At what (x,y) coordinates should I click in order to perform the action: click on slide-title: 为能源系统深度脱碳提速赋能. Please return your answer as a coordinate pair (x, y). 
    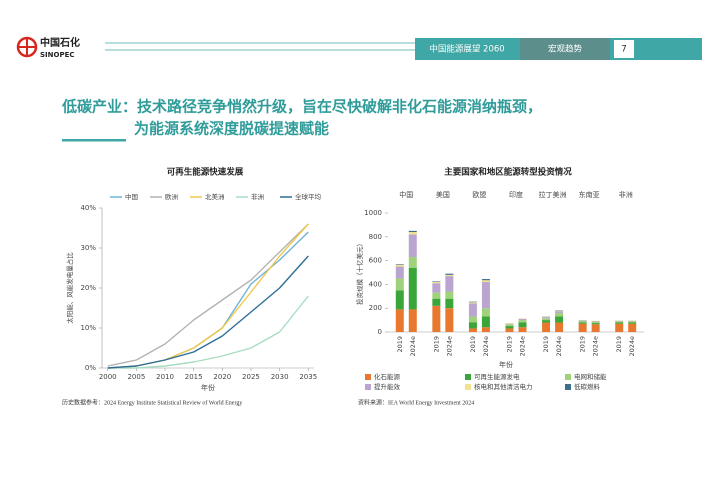
    Looking at the image, I should click on (231, 129).